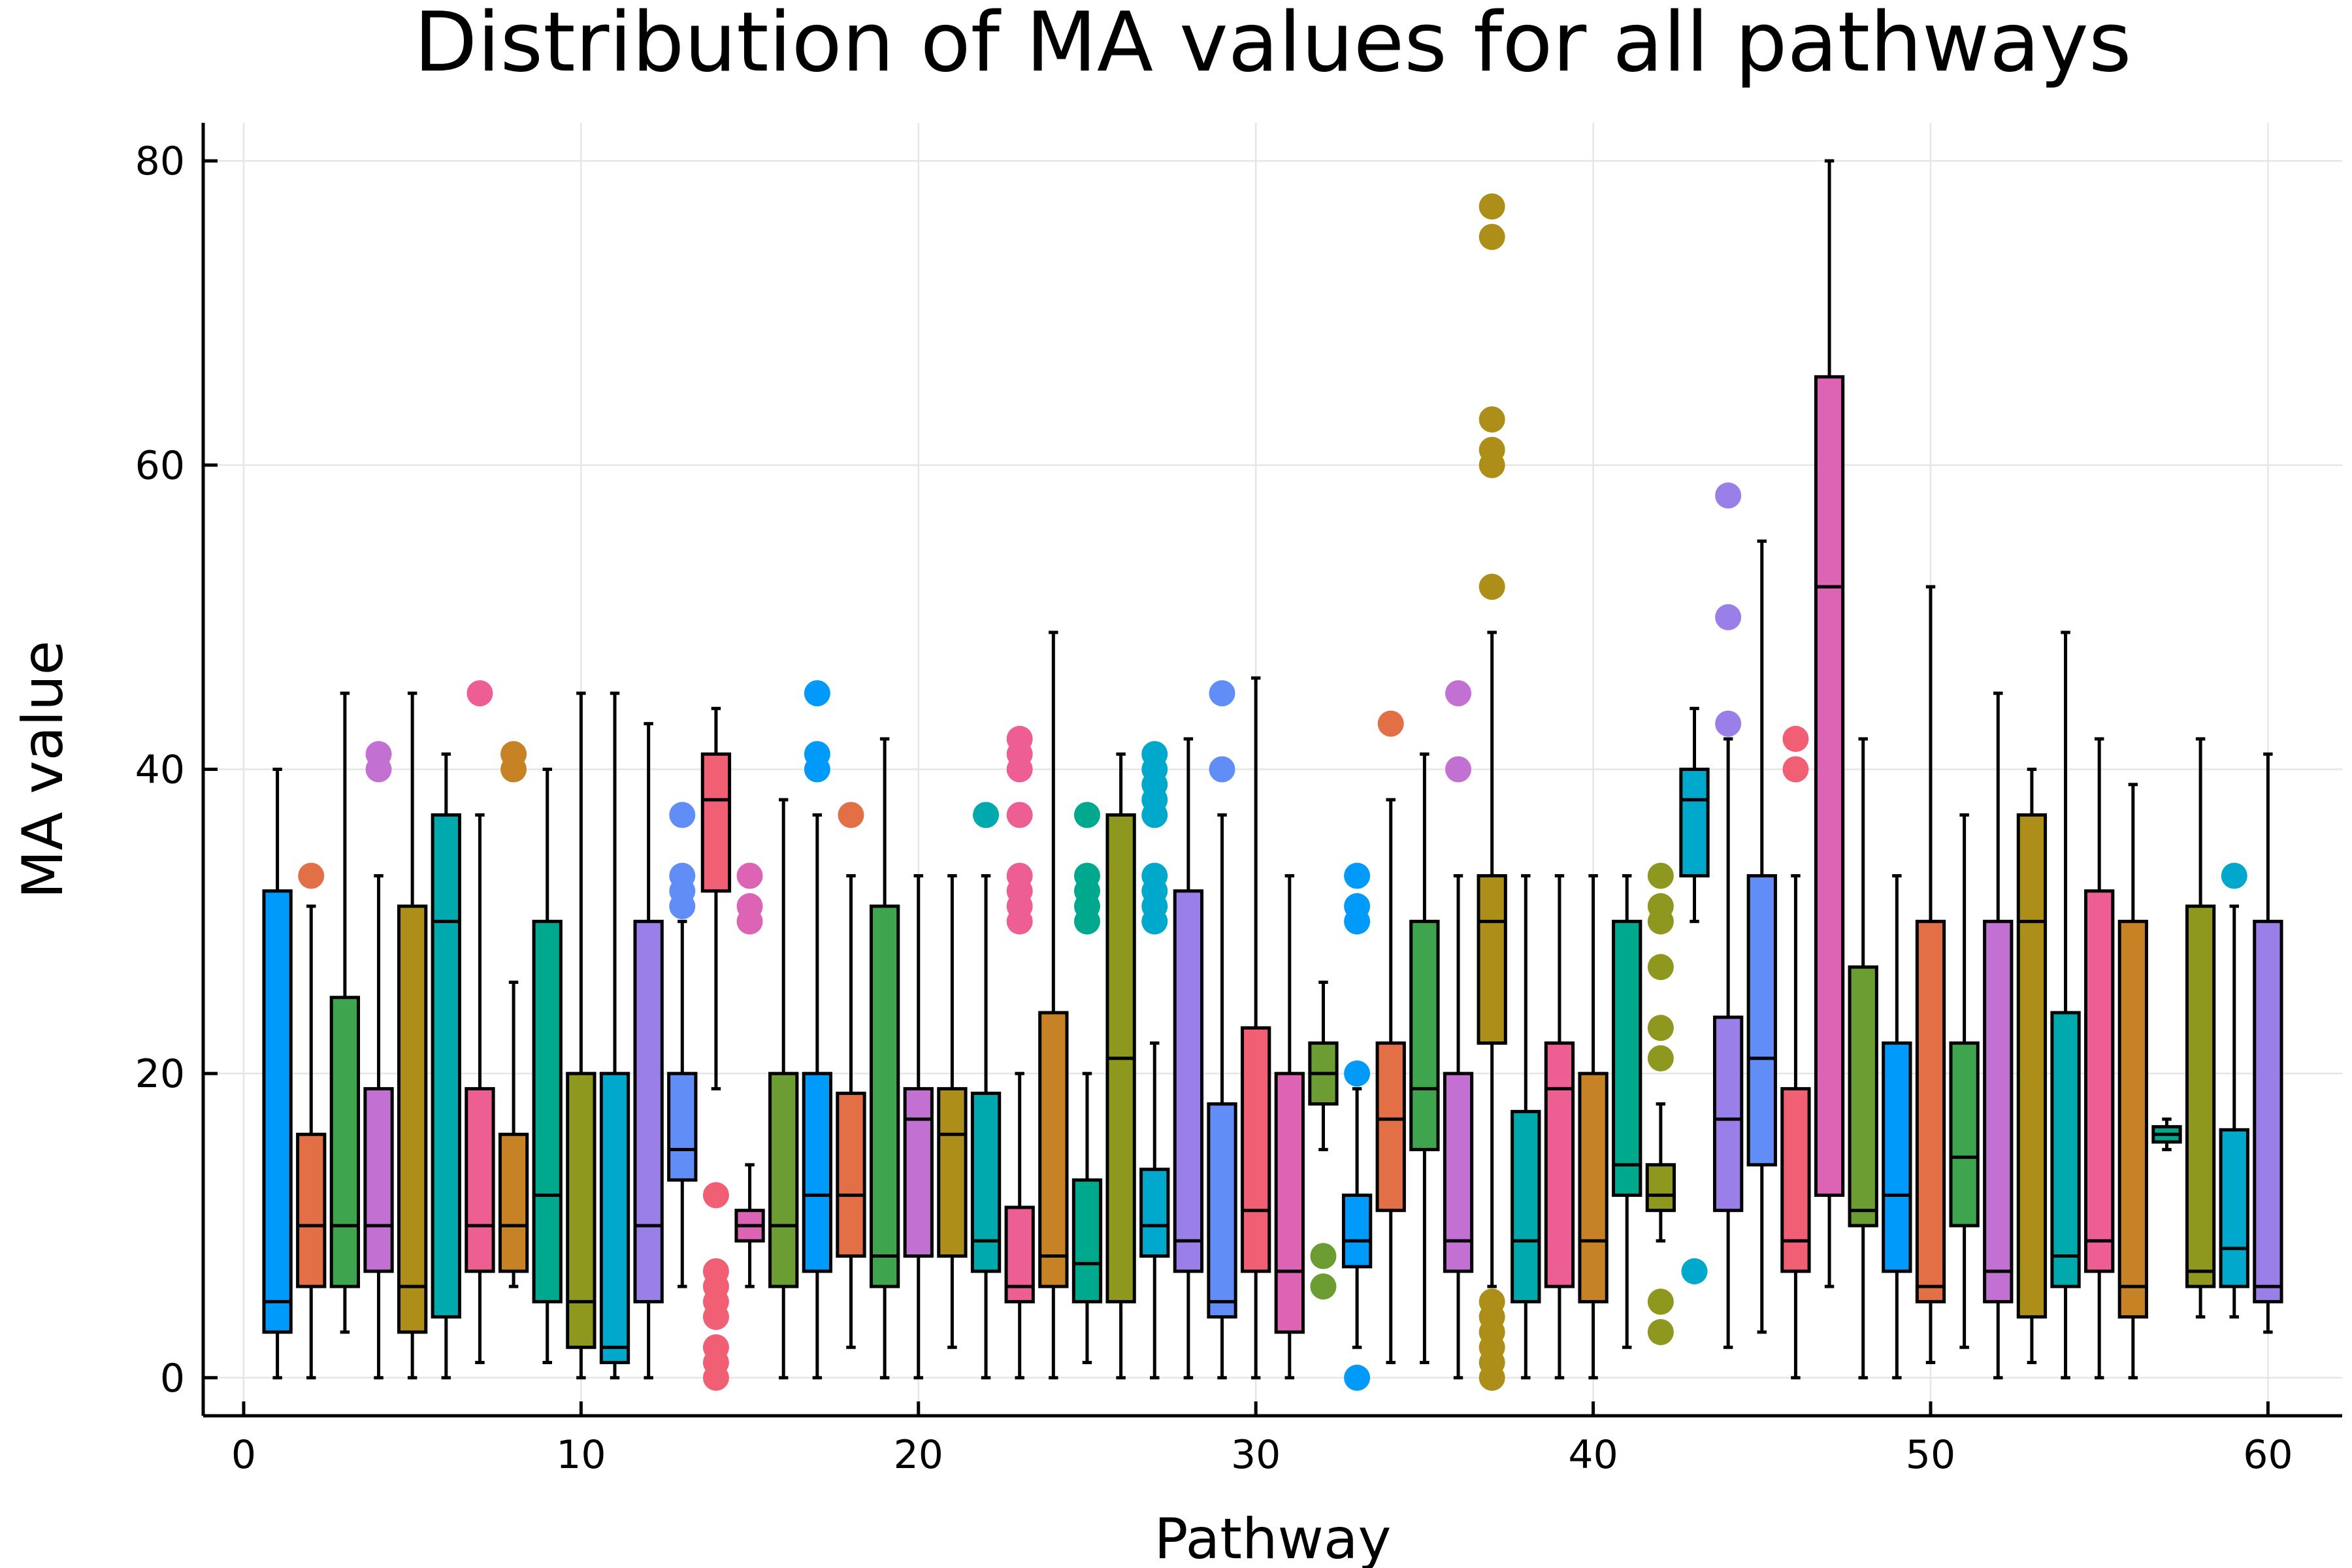 Image resolution: width=2352 pixels, height=1568 pixels. Describe the element at coordinates (2268, 1455) in the screenshot. I see `x-tick-label: 60` at that location.